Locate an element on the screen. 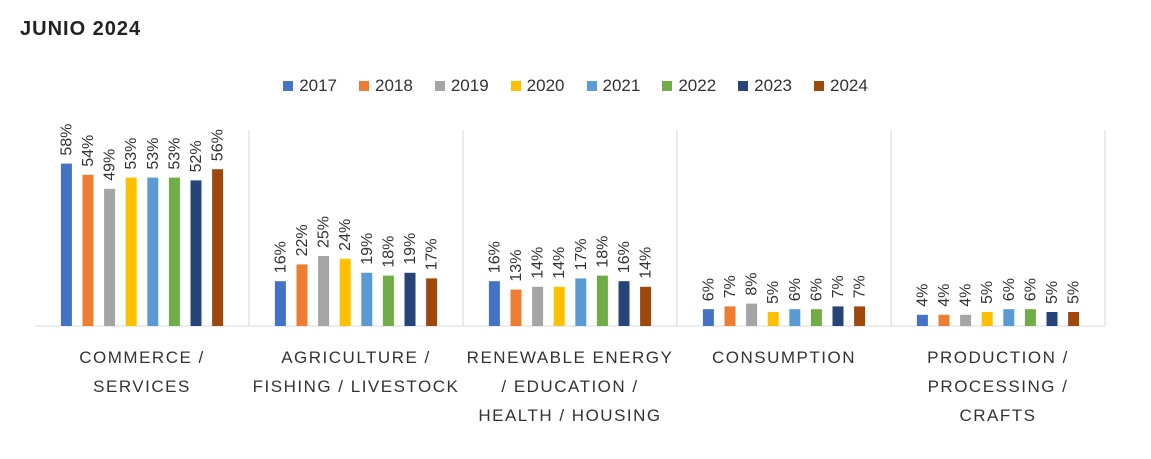  bar-2017-cat0 is located at coordinates (66, 244).